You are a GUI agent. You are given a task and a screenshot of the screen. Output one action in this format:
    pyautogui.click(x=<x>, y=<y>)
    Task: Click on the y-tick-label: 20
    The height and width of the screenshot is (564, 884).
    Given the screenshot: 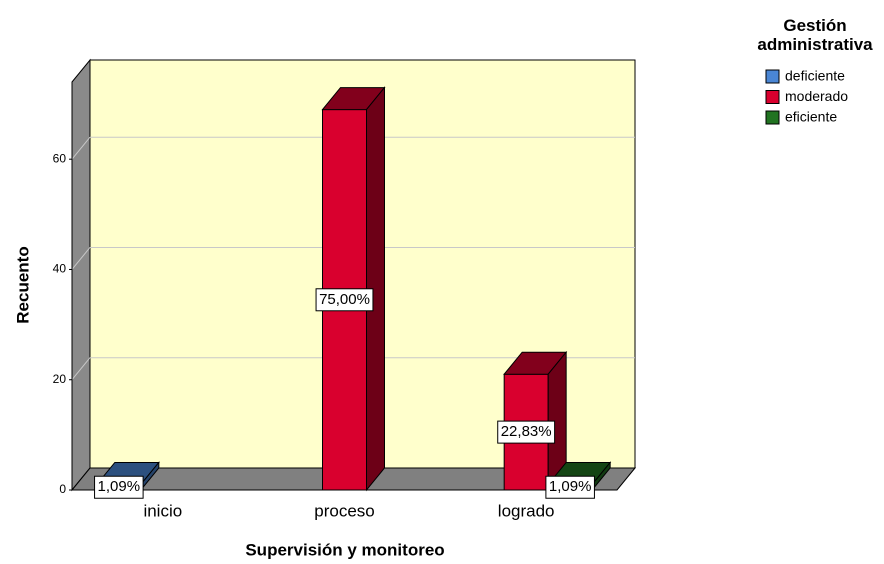 What is the action you would take?
    pyautogui.click(x=60, y=379)
    